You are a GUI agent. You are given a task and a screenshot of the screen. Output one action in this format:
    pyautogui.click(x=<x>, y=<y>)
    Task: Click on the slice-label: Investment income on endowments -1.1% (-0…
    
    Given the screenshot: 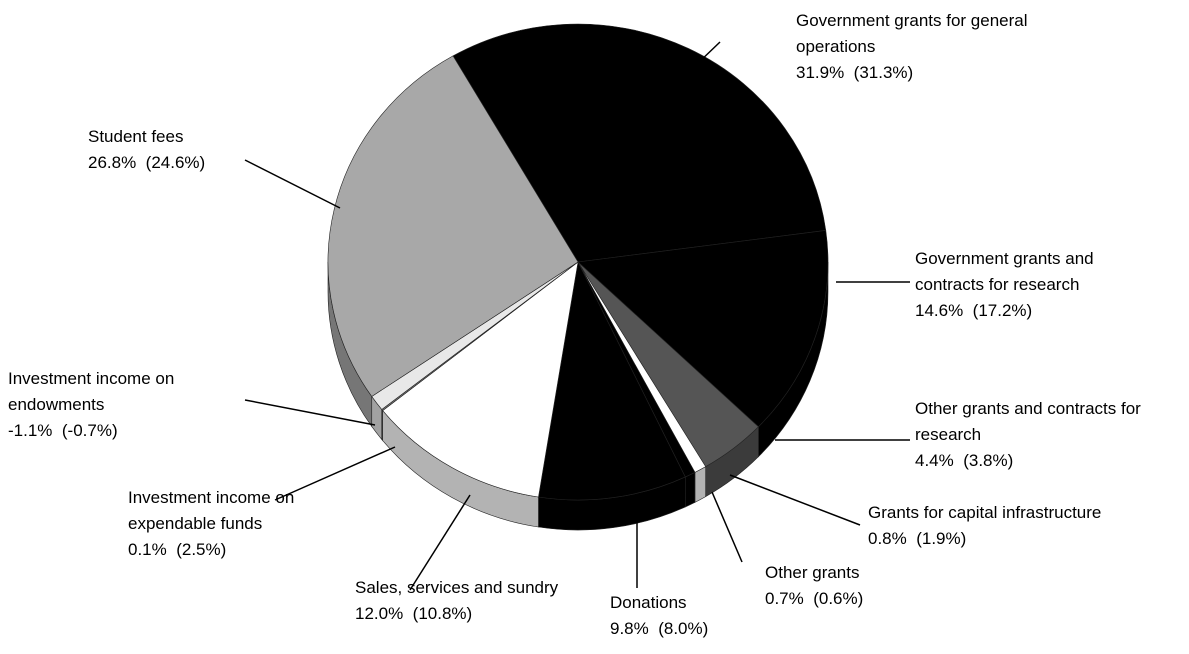 What is the action you would take?
    pyautogui.click(x=93, y=405)
    